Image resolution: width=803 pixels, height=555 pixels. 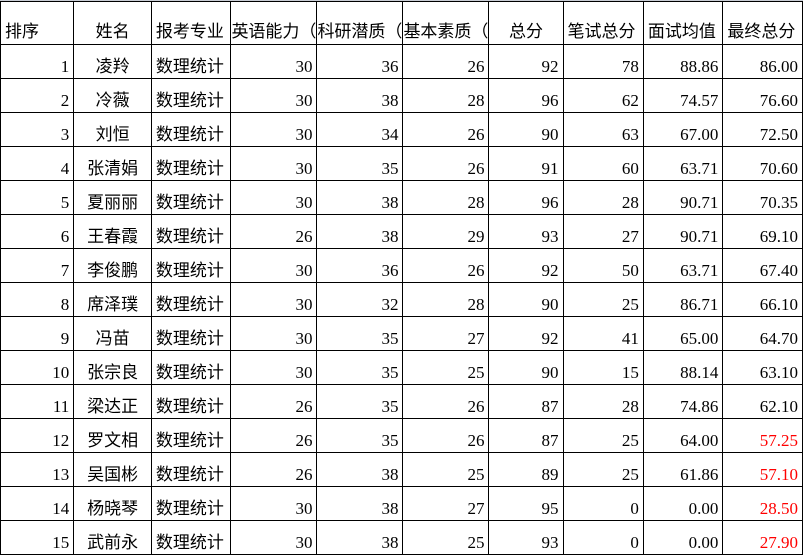 I want to click on cell-name: 张清娟, so click(x=112, y=163).